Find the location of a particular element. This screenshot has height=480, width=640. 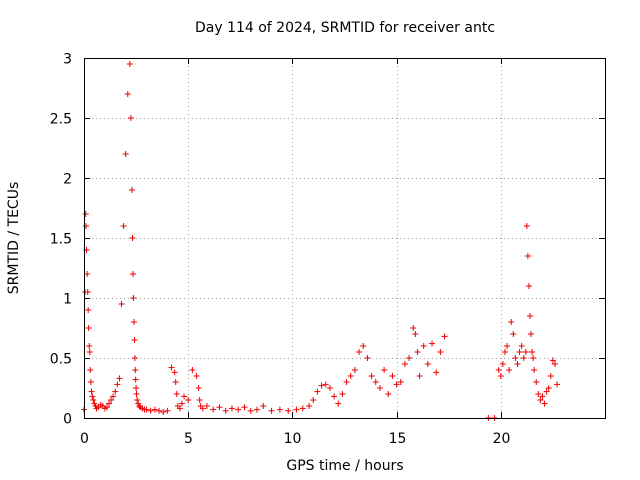

y-tick-label: 3 is located at coordinates (67, 60).